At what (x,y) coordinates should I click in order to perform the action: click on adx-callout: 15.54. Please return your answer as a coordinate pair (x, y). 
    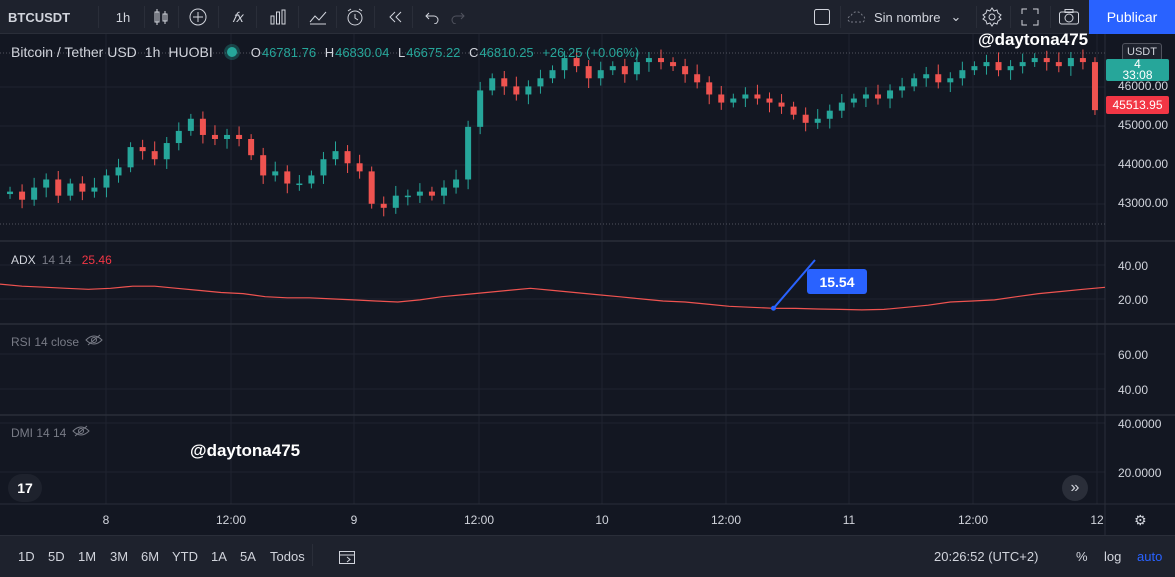
    Looking at the image, I should click on (837, 281).